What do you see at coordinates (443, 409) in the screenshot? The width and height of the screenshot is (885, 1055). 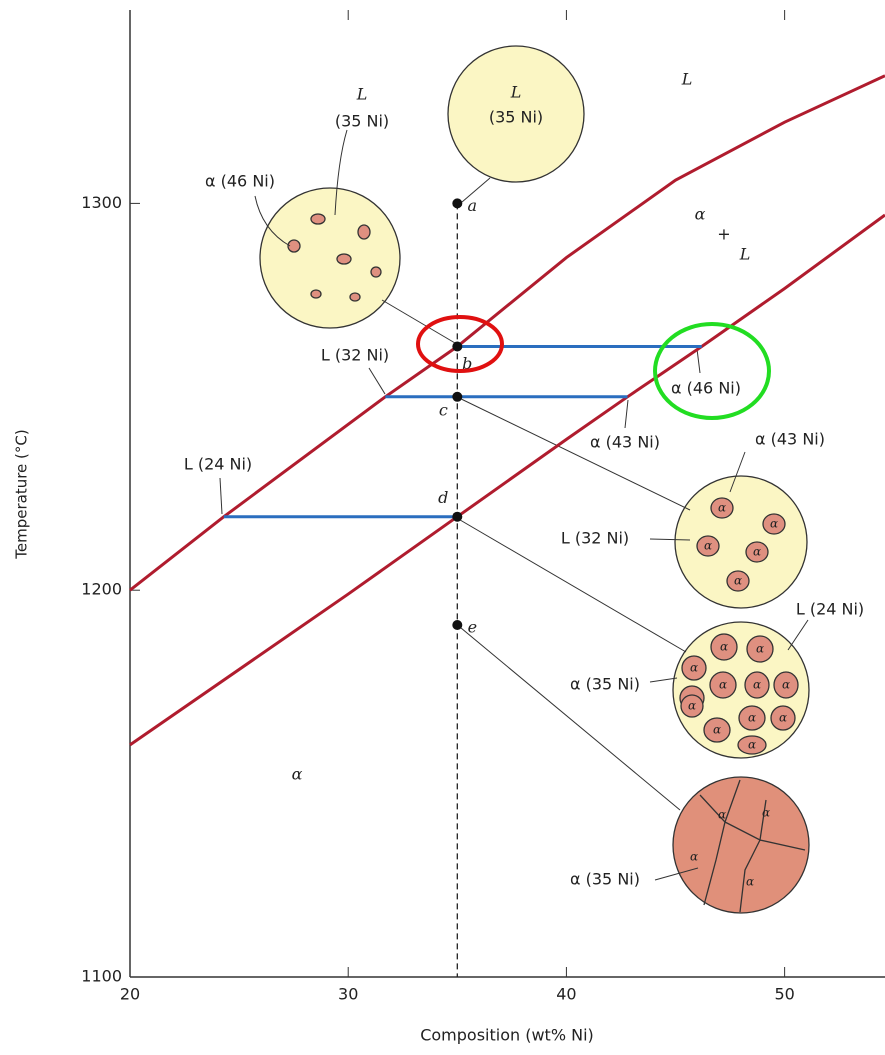 I see `point-label: c` at bounding box center [443, 409].